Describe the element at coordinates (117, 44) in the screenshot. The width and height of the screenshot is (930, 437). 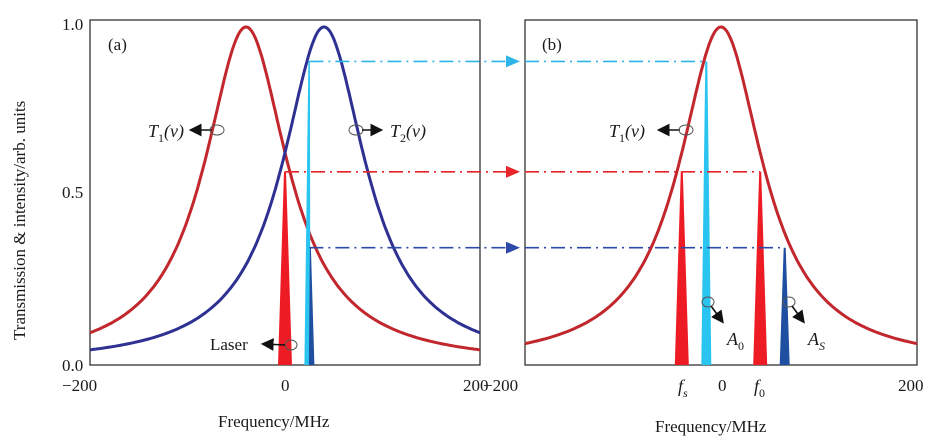
I see `panel-a-label: (a)` at that location.